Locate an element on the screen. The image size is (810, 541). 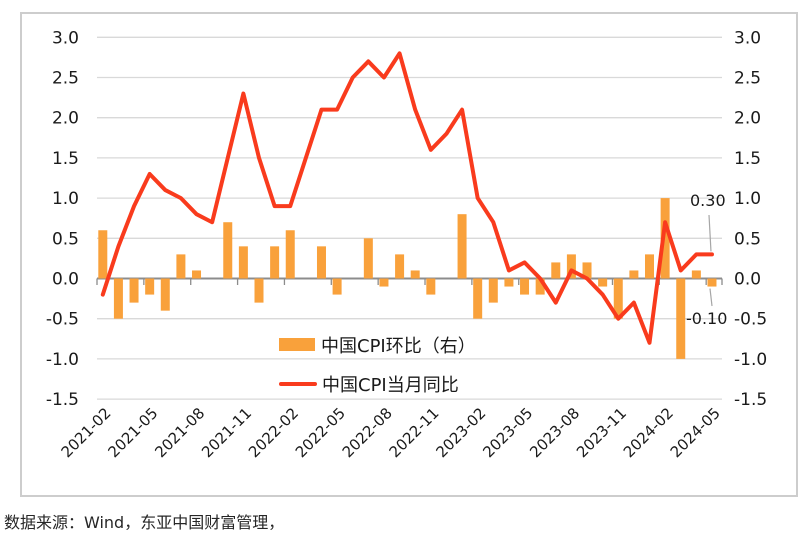
y-axis-label-right: -1.0 is located at coordinates (750, 360).